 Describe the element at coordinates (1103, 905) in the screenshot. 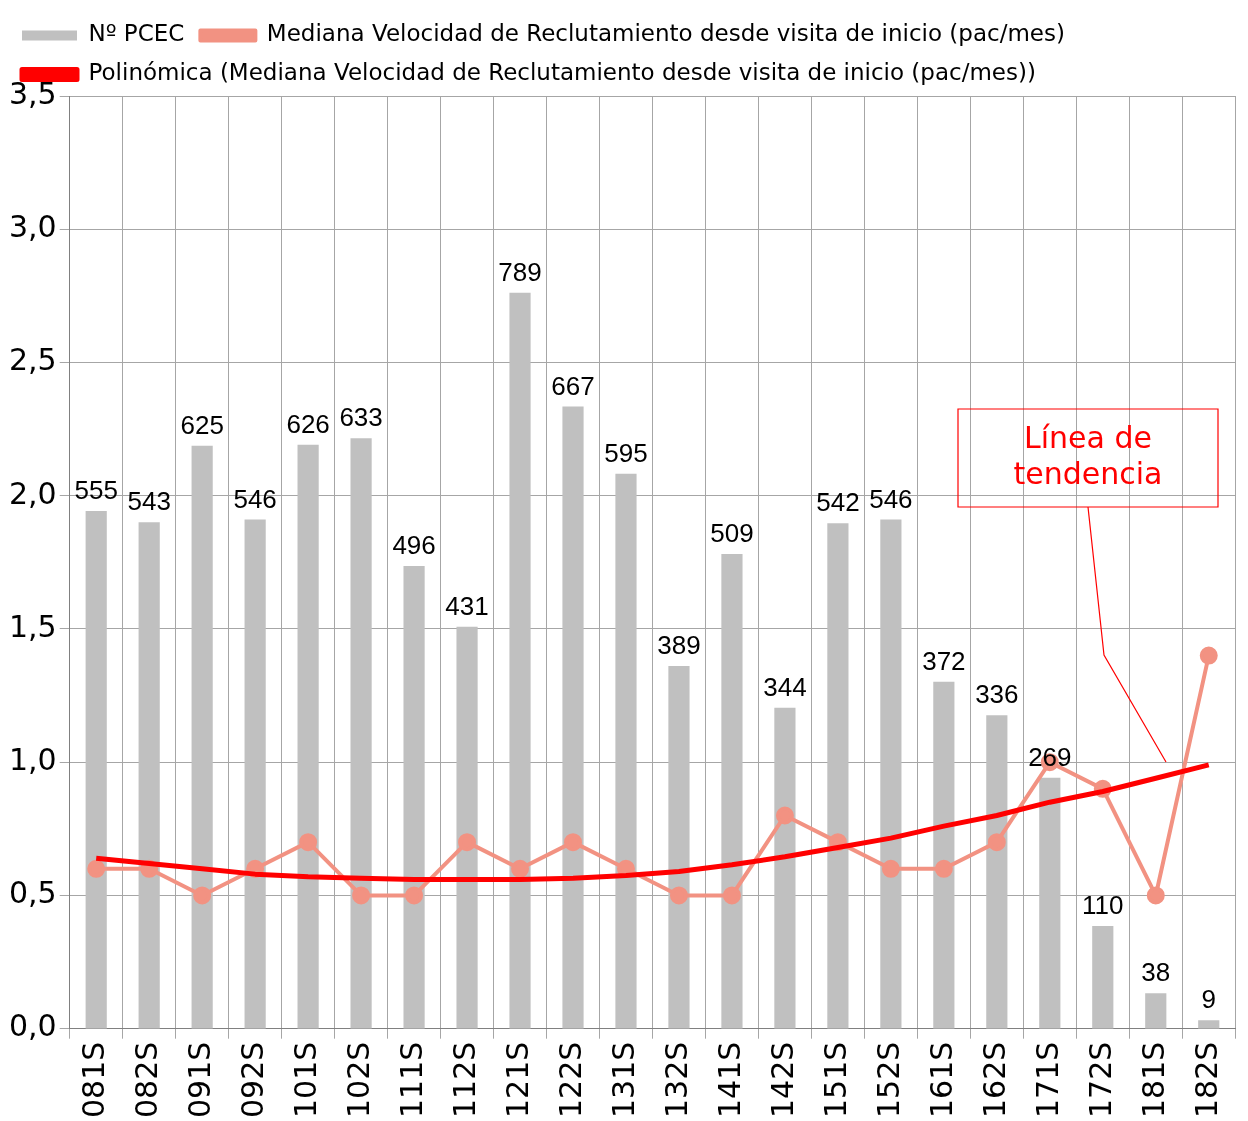

I see `data-label: 110` at that location.